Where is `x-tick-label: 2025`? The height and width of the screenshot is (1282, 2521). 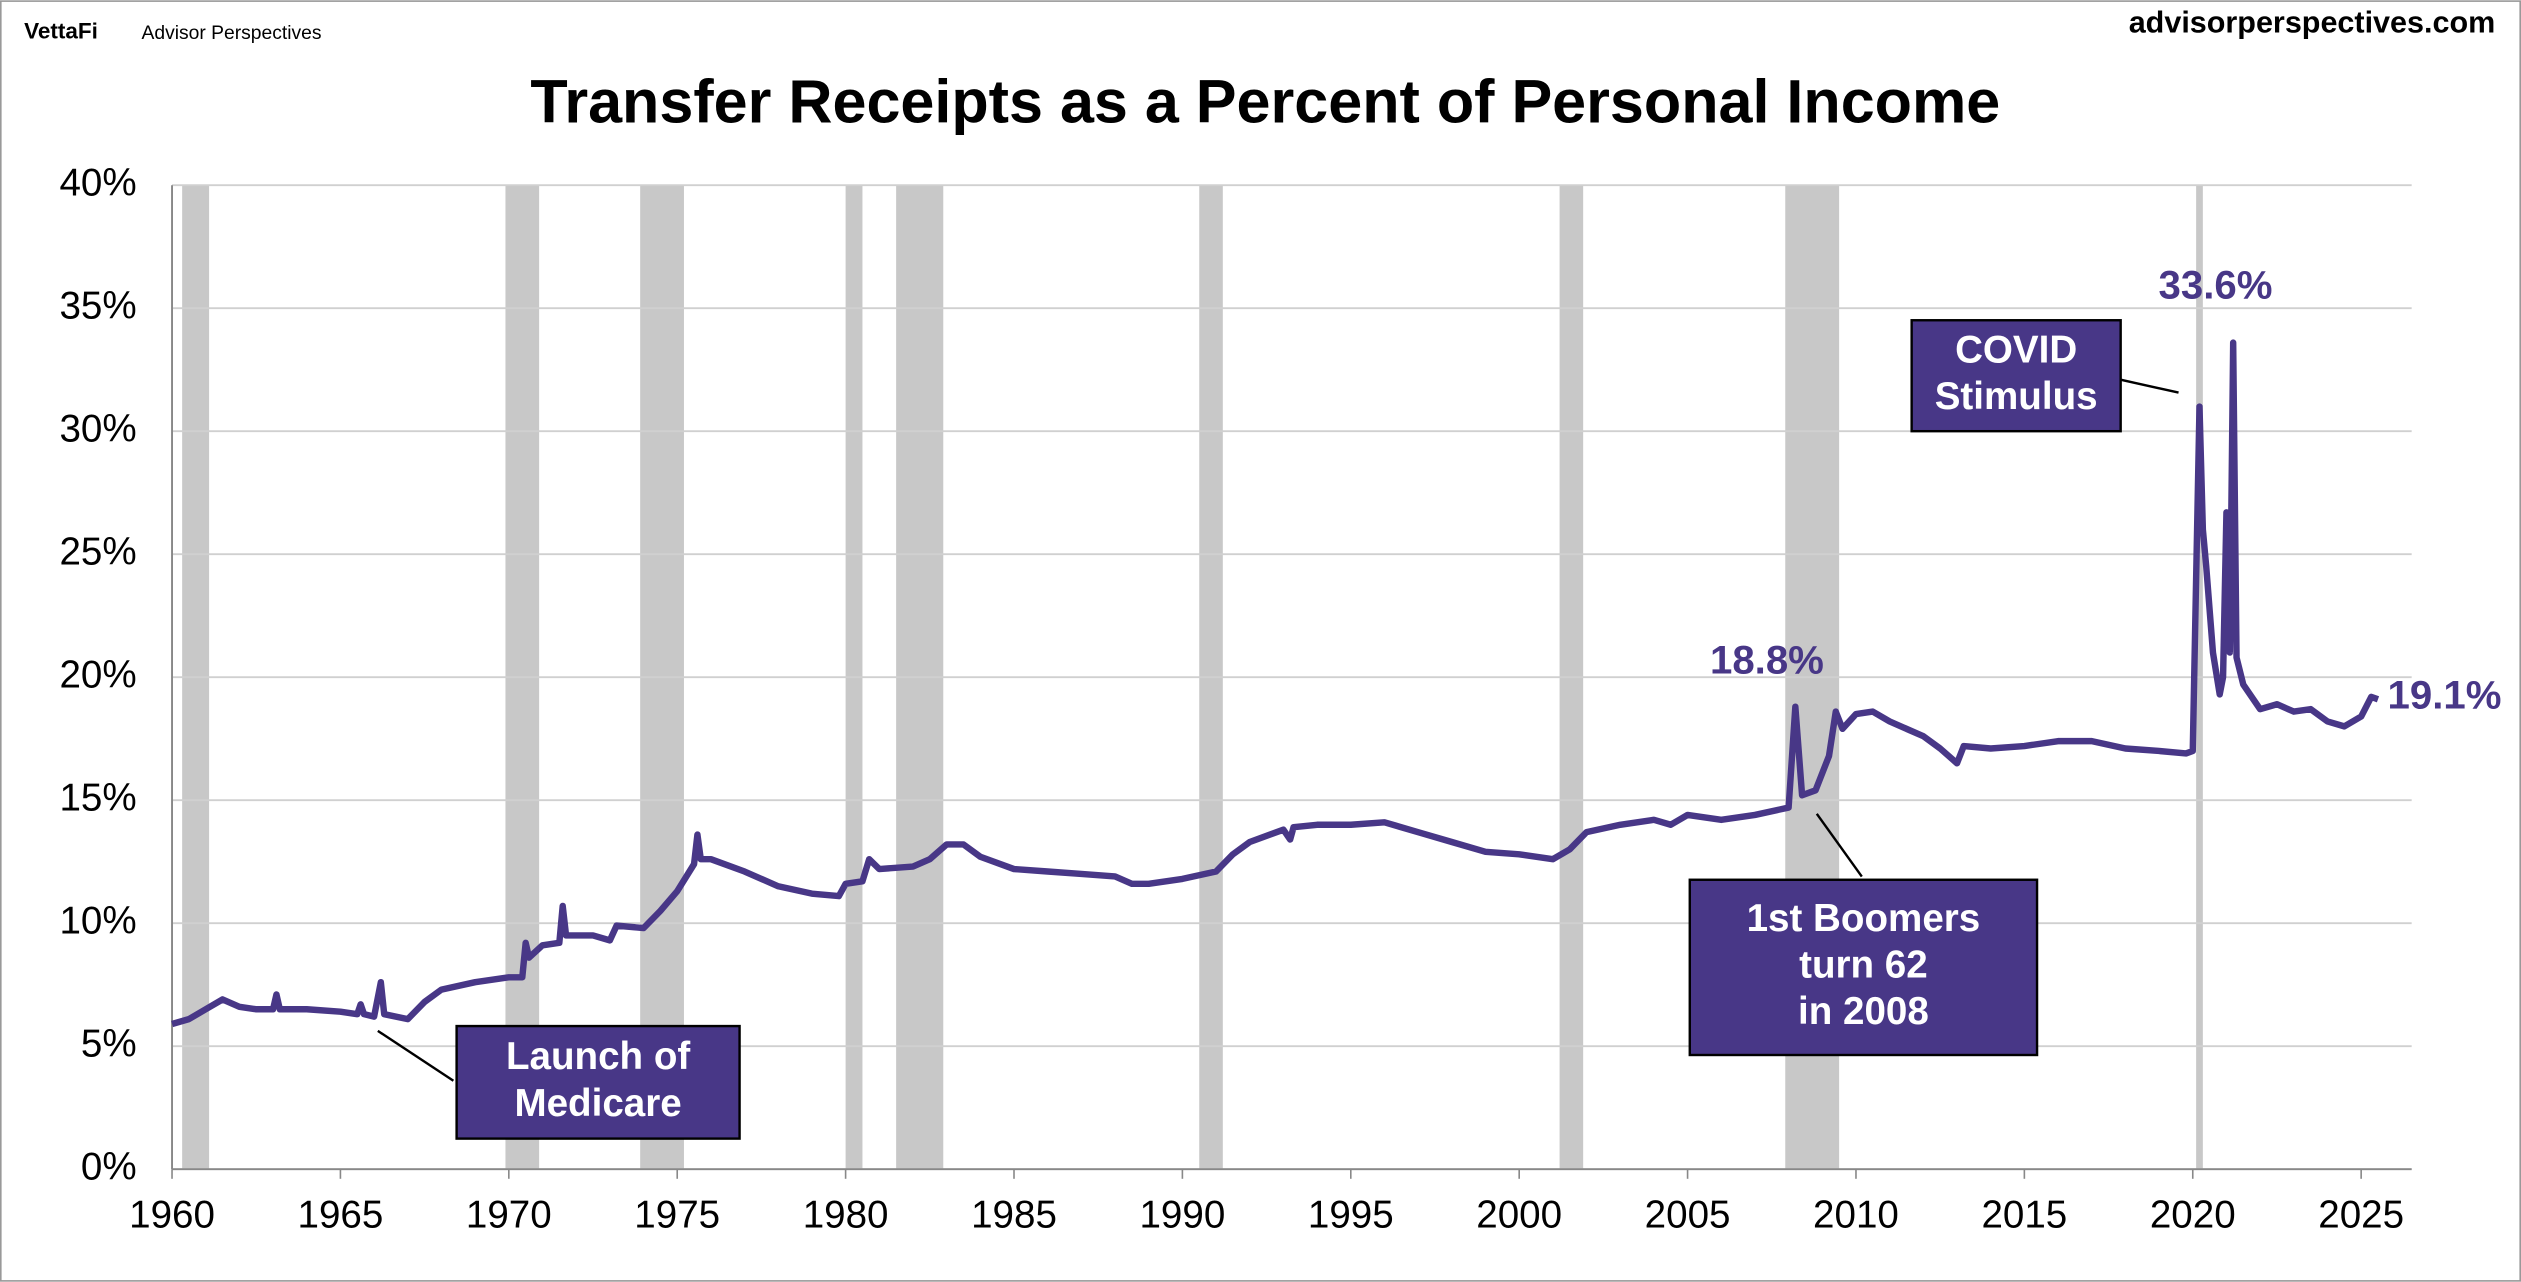 x-tick-label: 2025 is located at coordinates (2361, 1215).